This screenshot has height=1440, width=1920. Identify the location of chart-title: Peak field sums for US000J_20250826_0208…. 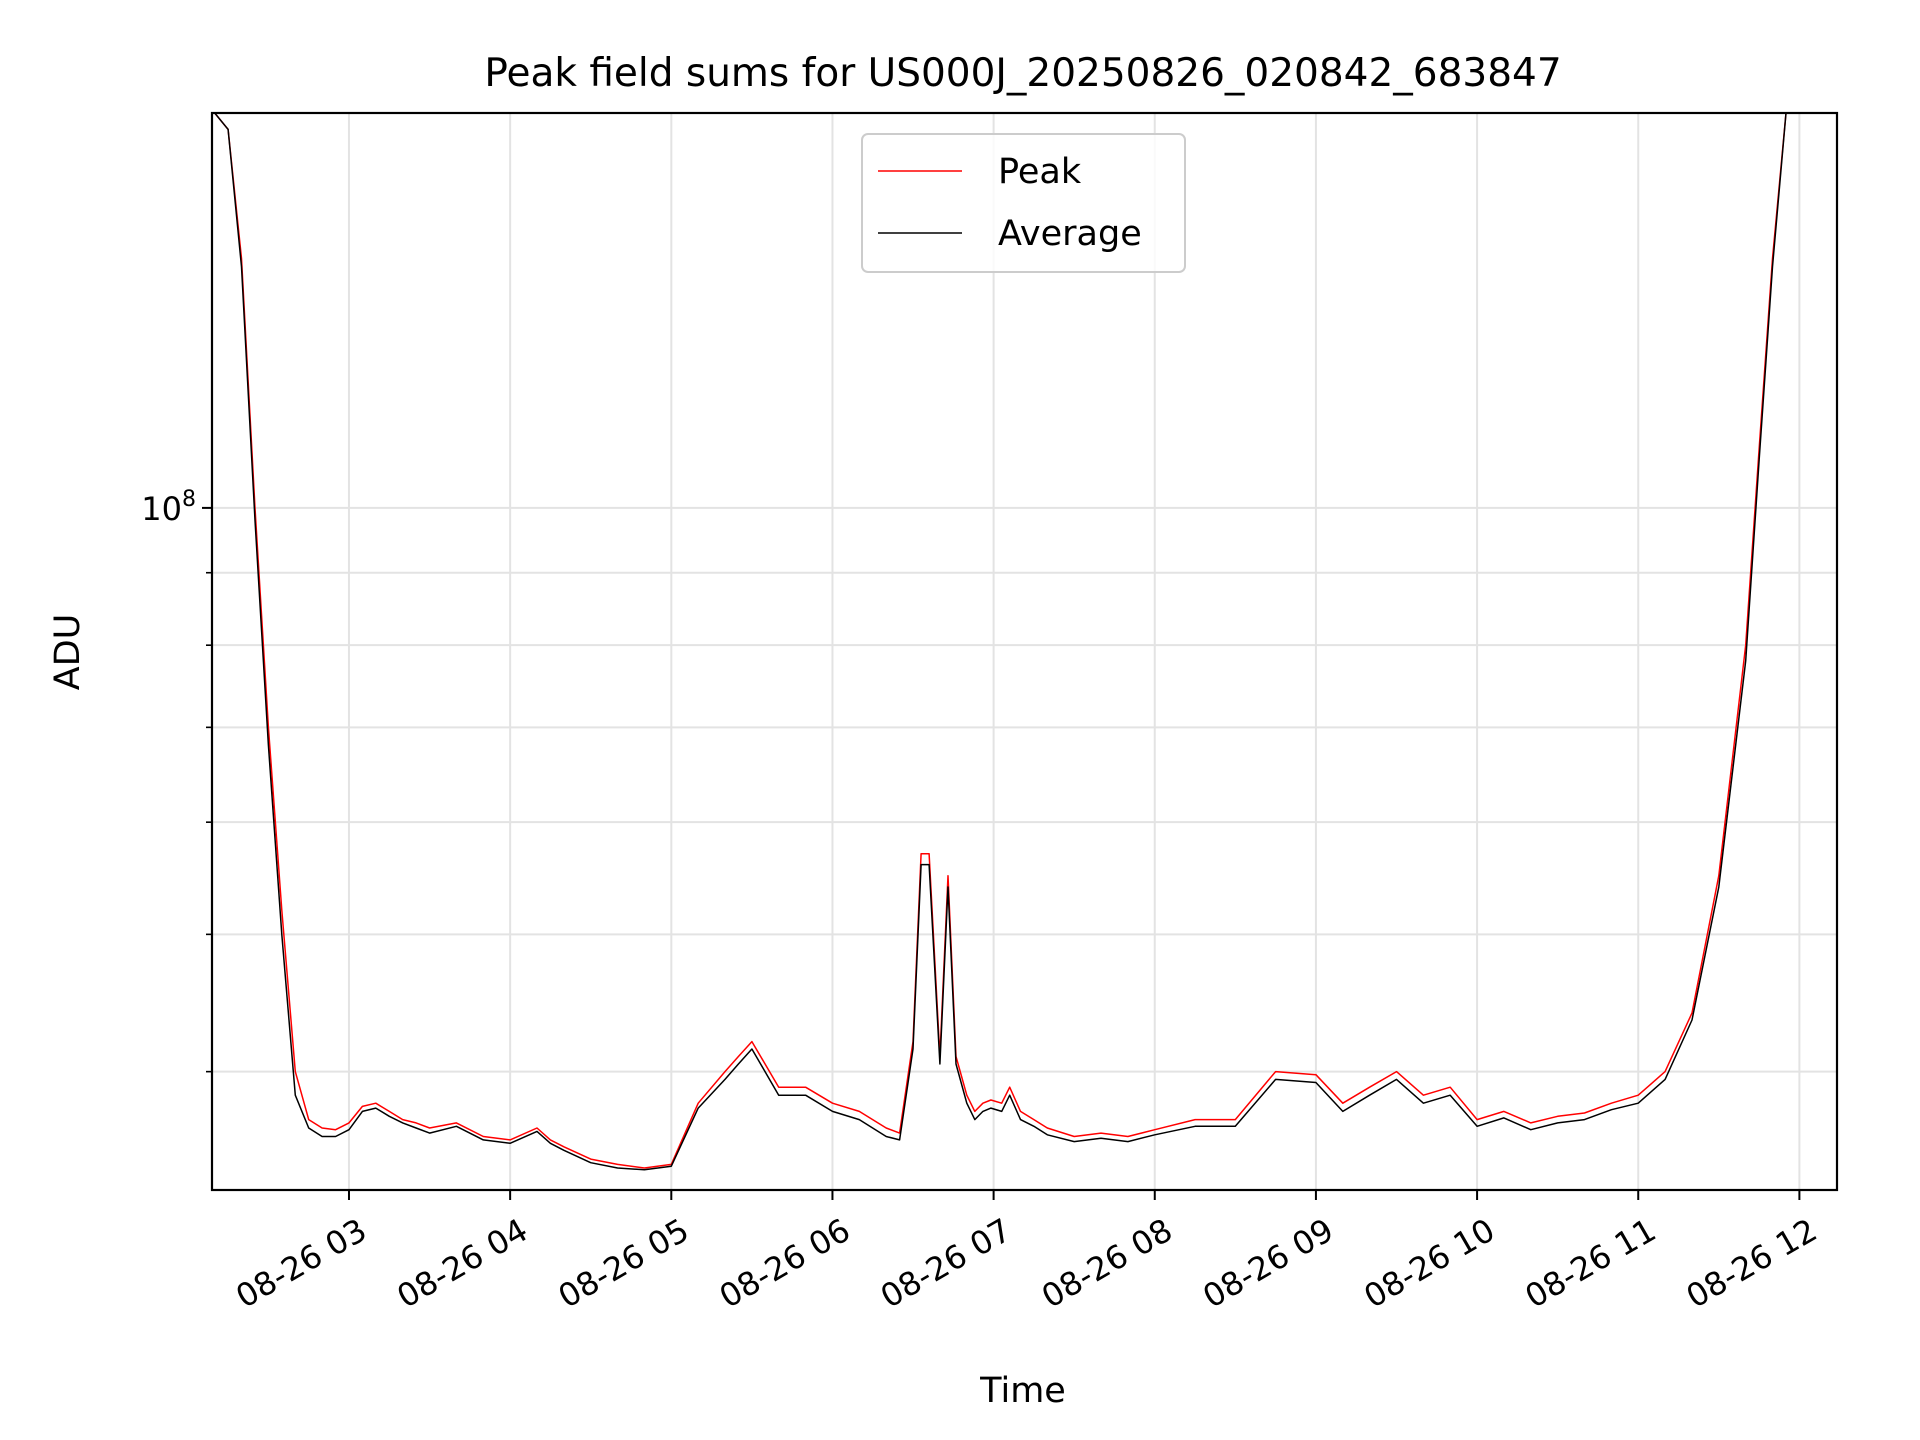
(1022, 73).